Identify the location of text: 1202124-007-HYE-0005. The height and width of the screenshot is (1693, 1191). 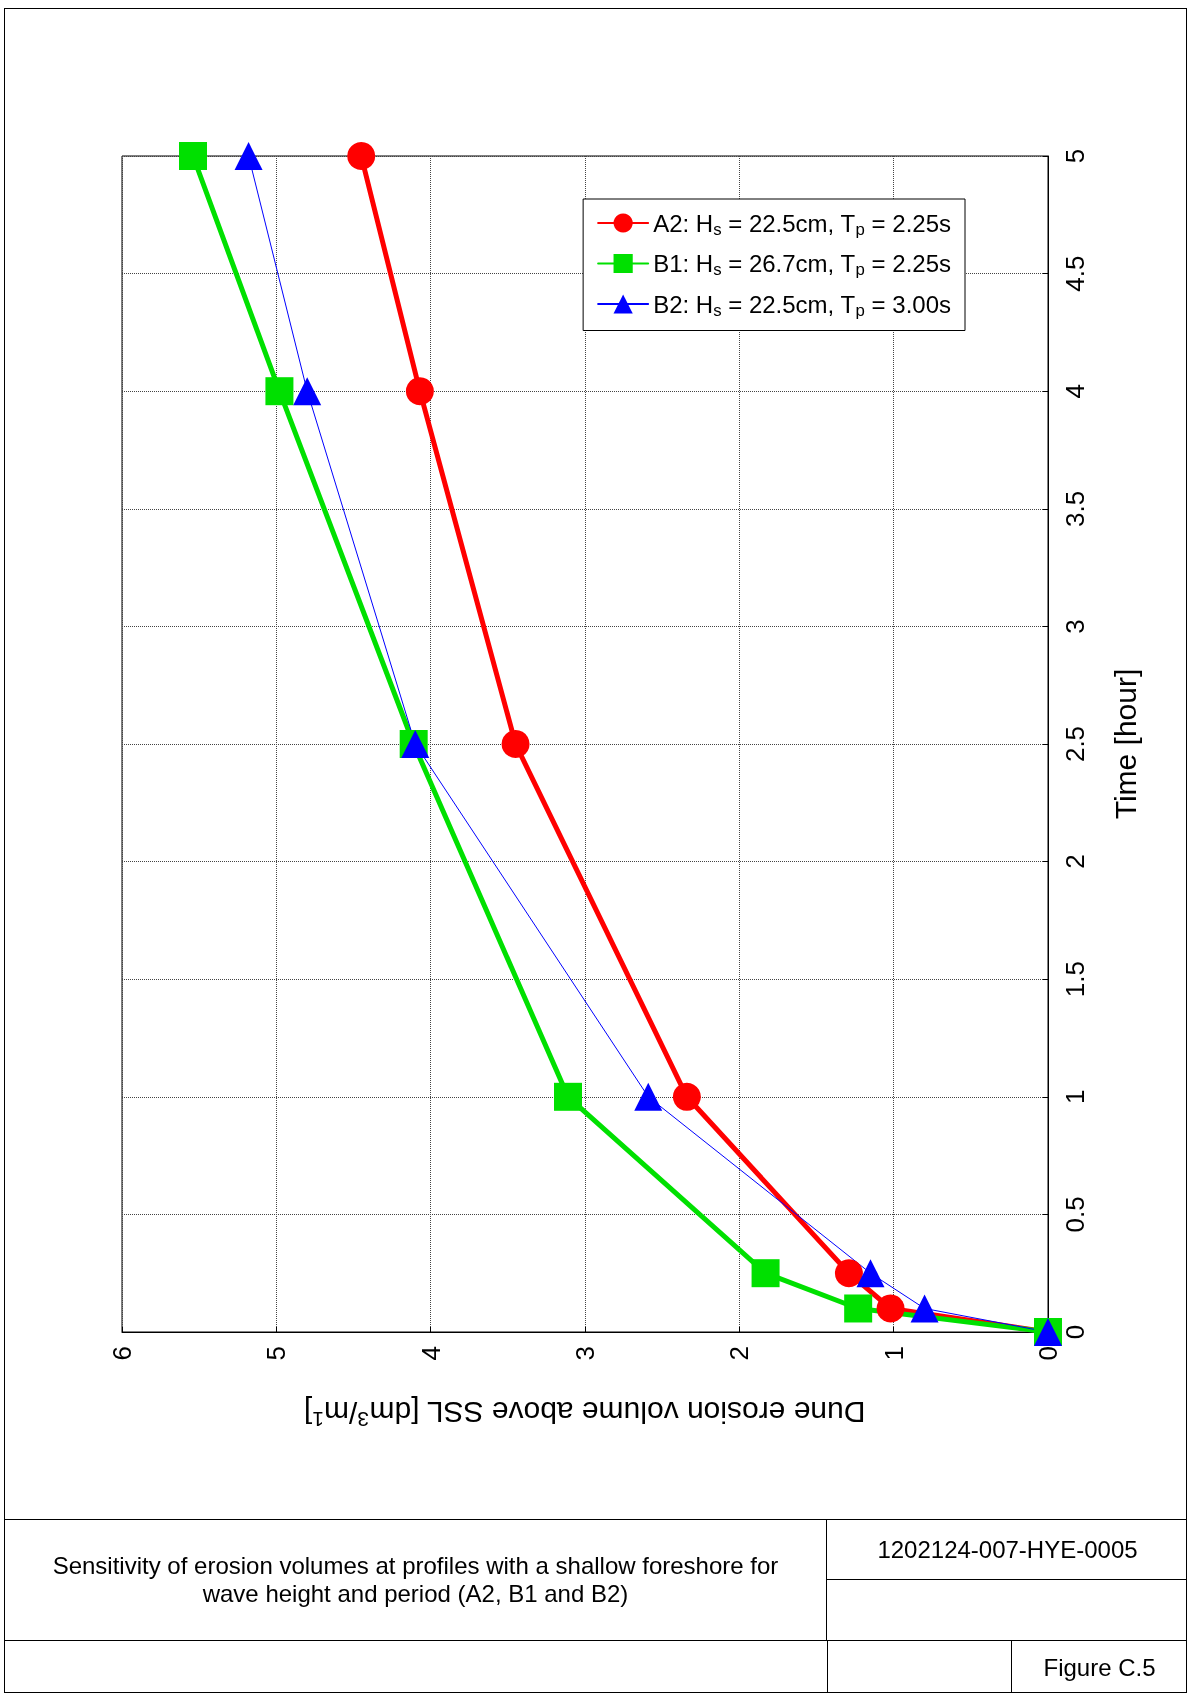
(1007, 1550).